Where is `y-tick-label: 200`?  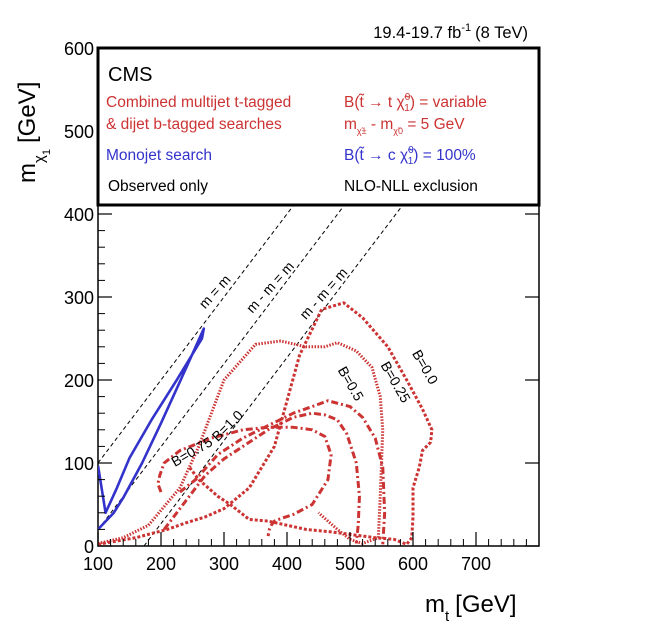 y-tick-label: 200 is located at coordinates (79, 381).